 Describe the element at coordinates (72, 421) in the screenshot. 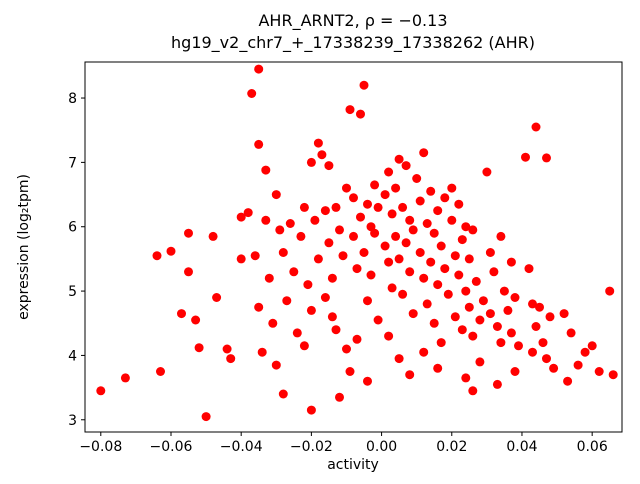

I see `y-tick-label: 3` at that location.